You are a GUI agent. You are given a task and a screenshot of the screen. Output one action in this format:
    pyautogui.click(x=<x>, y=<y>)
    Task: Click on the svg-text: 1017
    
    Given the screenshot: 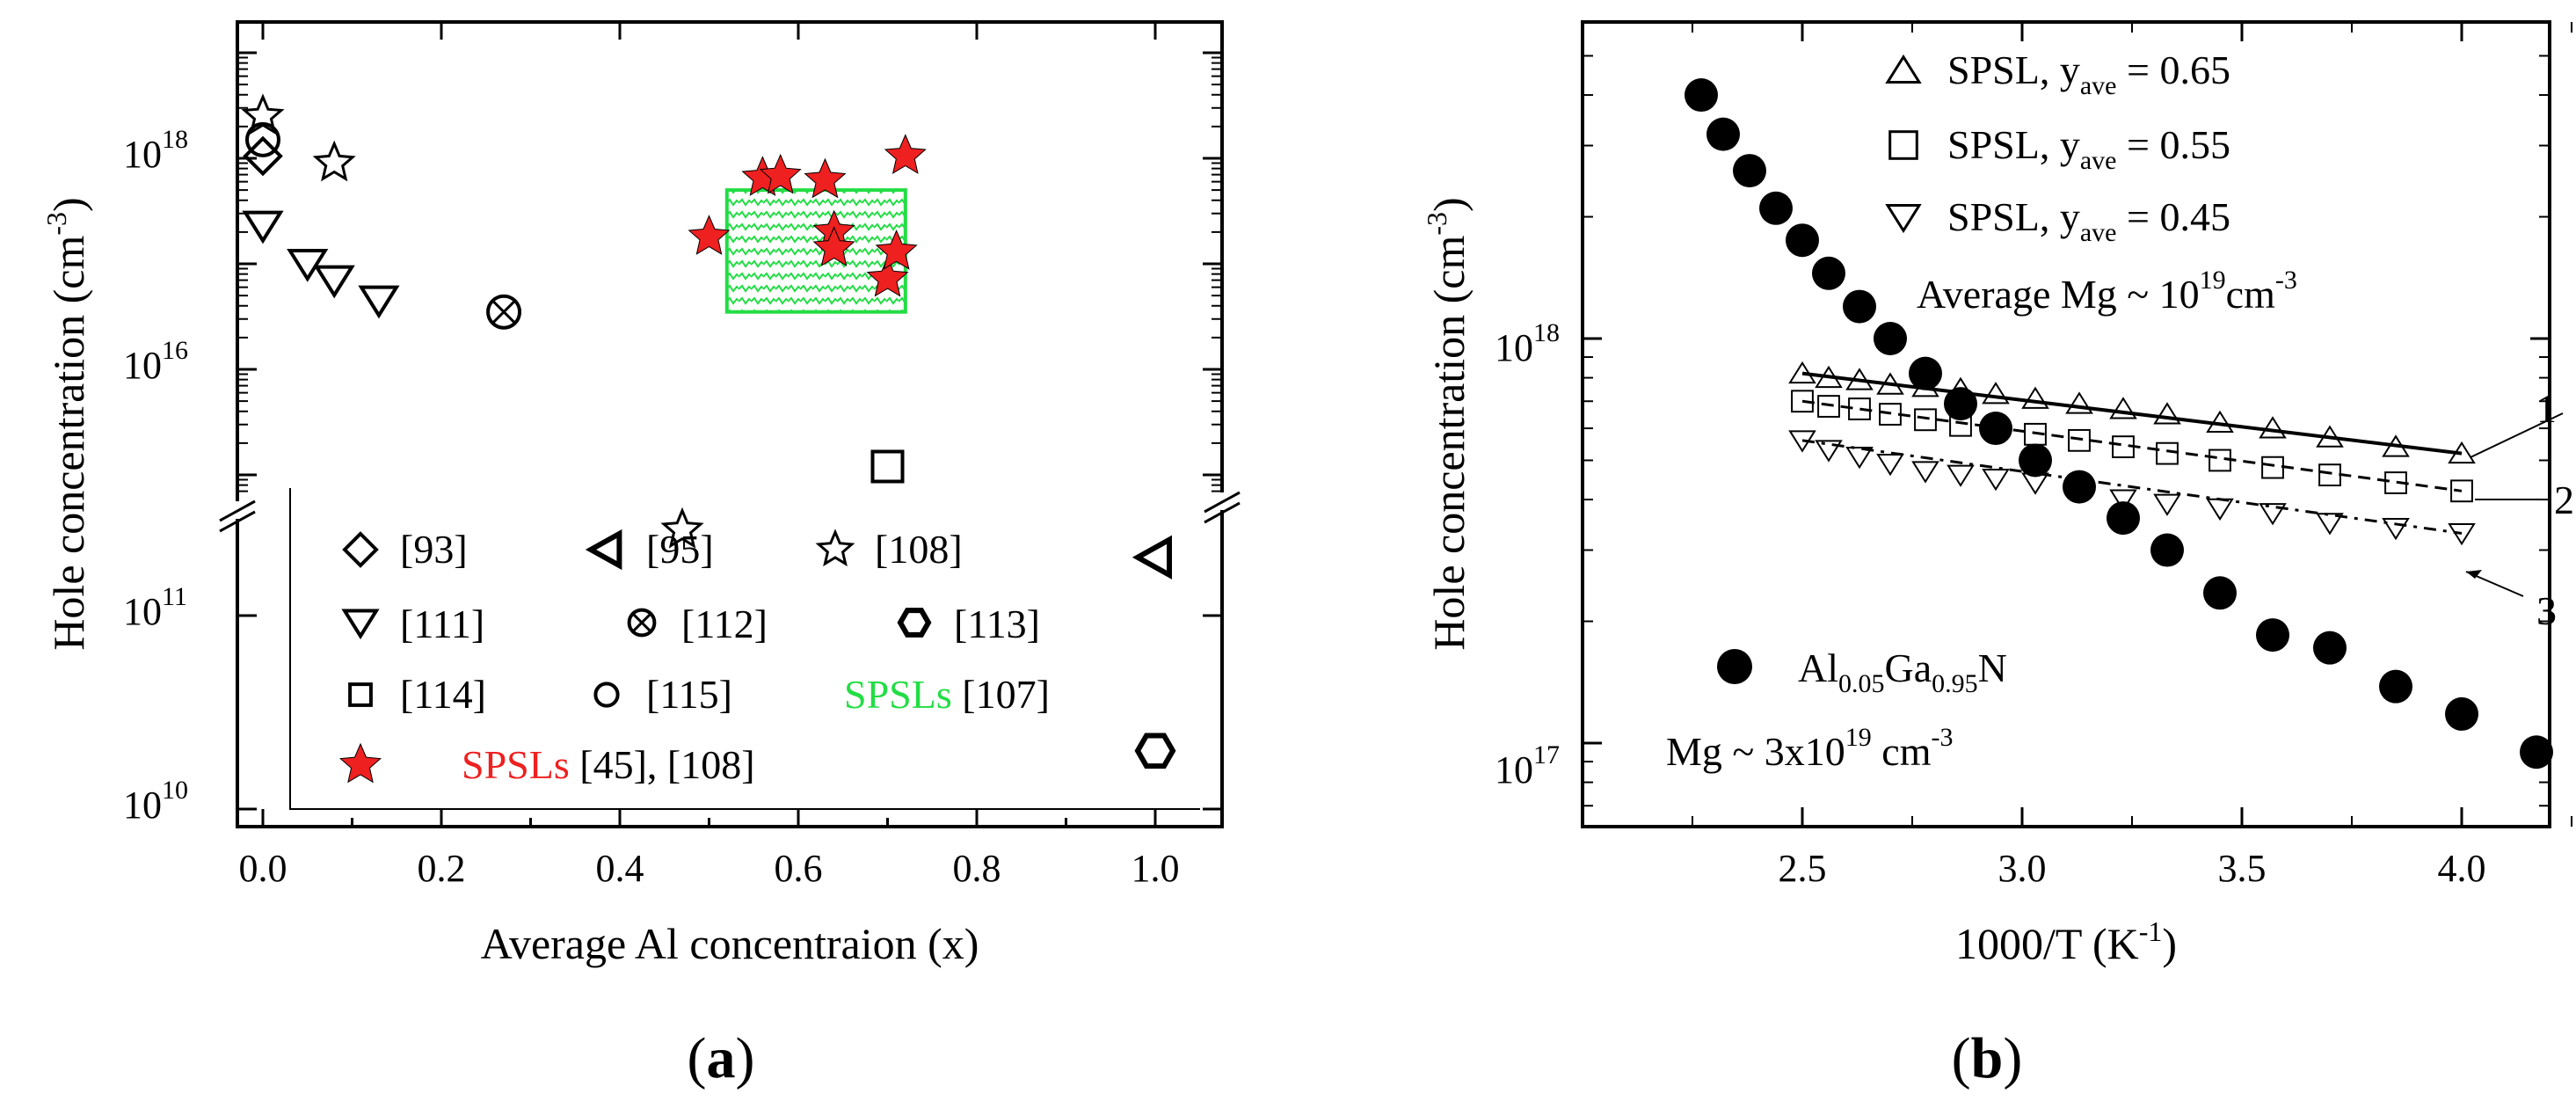 What is the action you would take?
    pyautogui.click(x=1527, y=765)
    